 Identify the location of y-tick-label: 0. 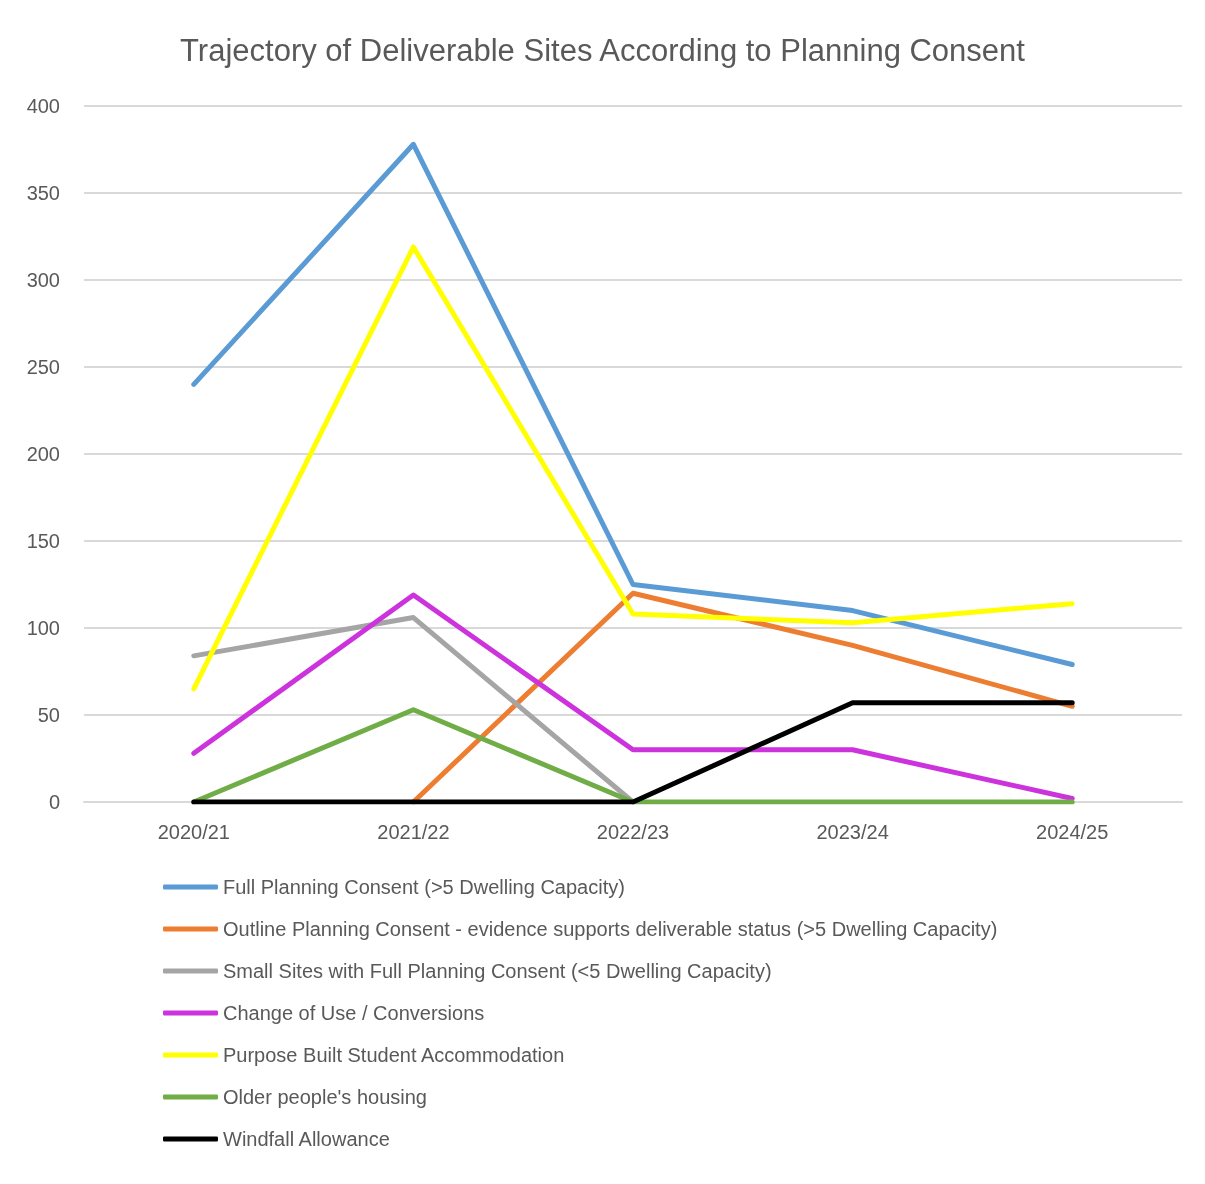
(54, 802).